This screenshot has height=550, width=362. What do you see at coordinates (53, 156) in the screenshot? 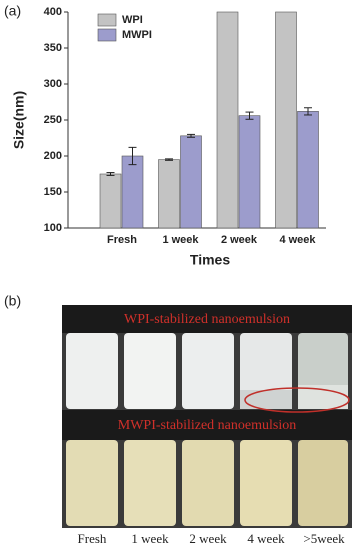
I see `y-tick-label: 200` at bounding box center [53, 156].